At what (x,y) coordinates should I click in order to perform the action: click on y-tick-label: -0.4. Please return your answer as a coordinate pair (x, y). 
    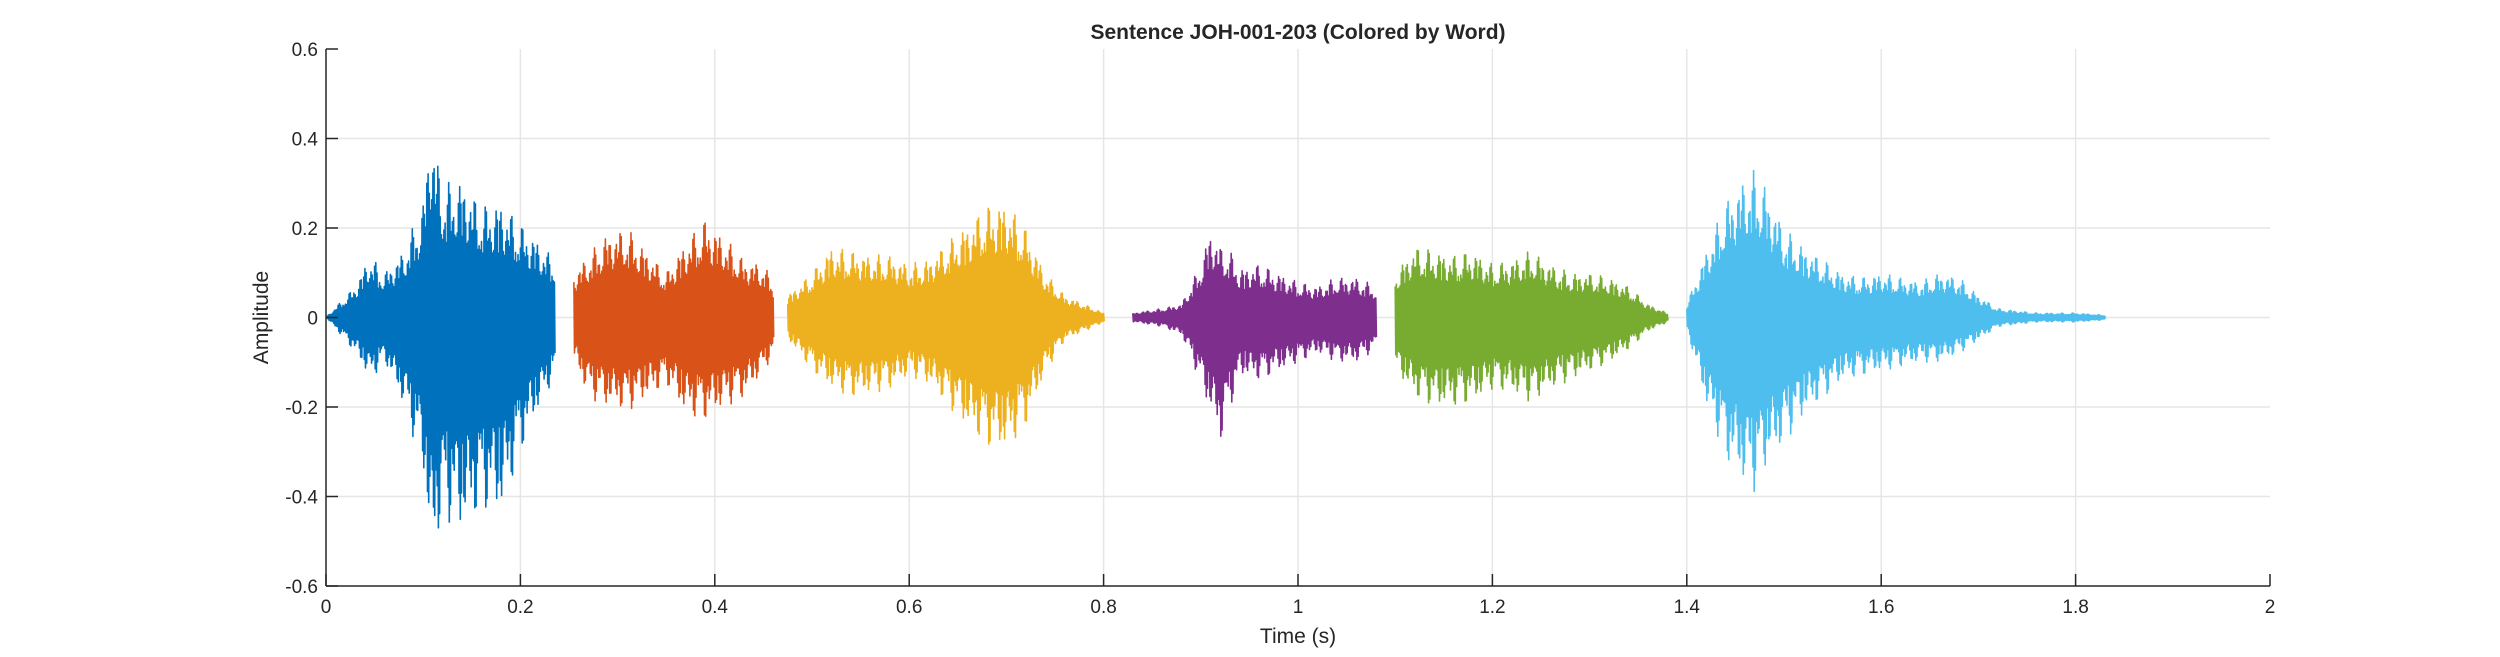
    Looking at the image, I should click on (301, 498).